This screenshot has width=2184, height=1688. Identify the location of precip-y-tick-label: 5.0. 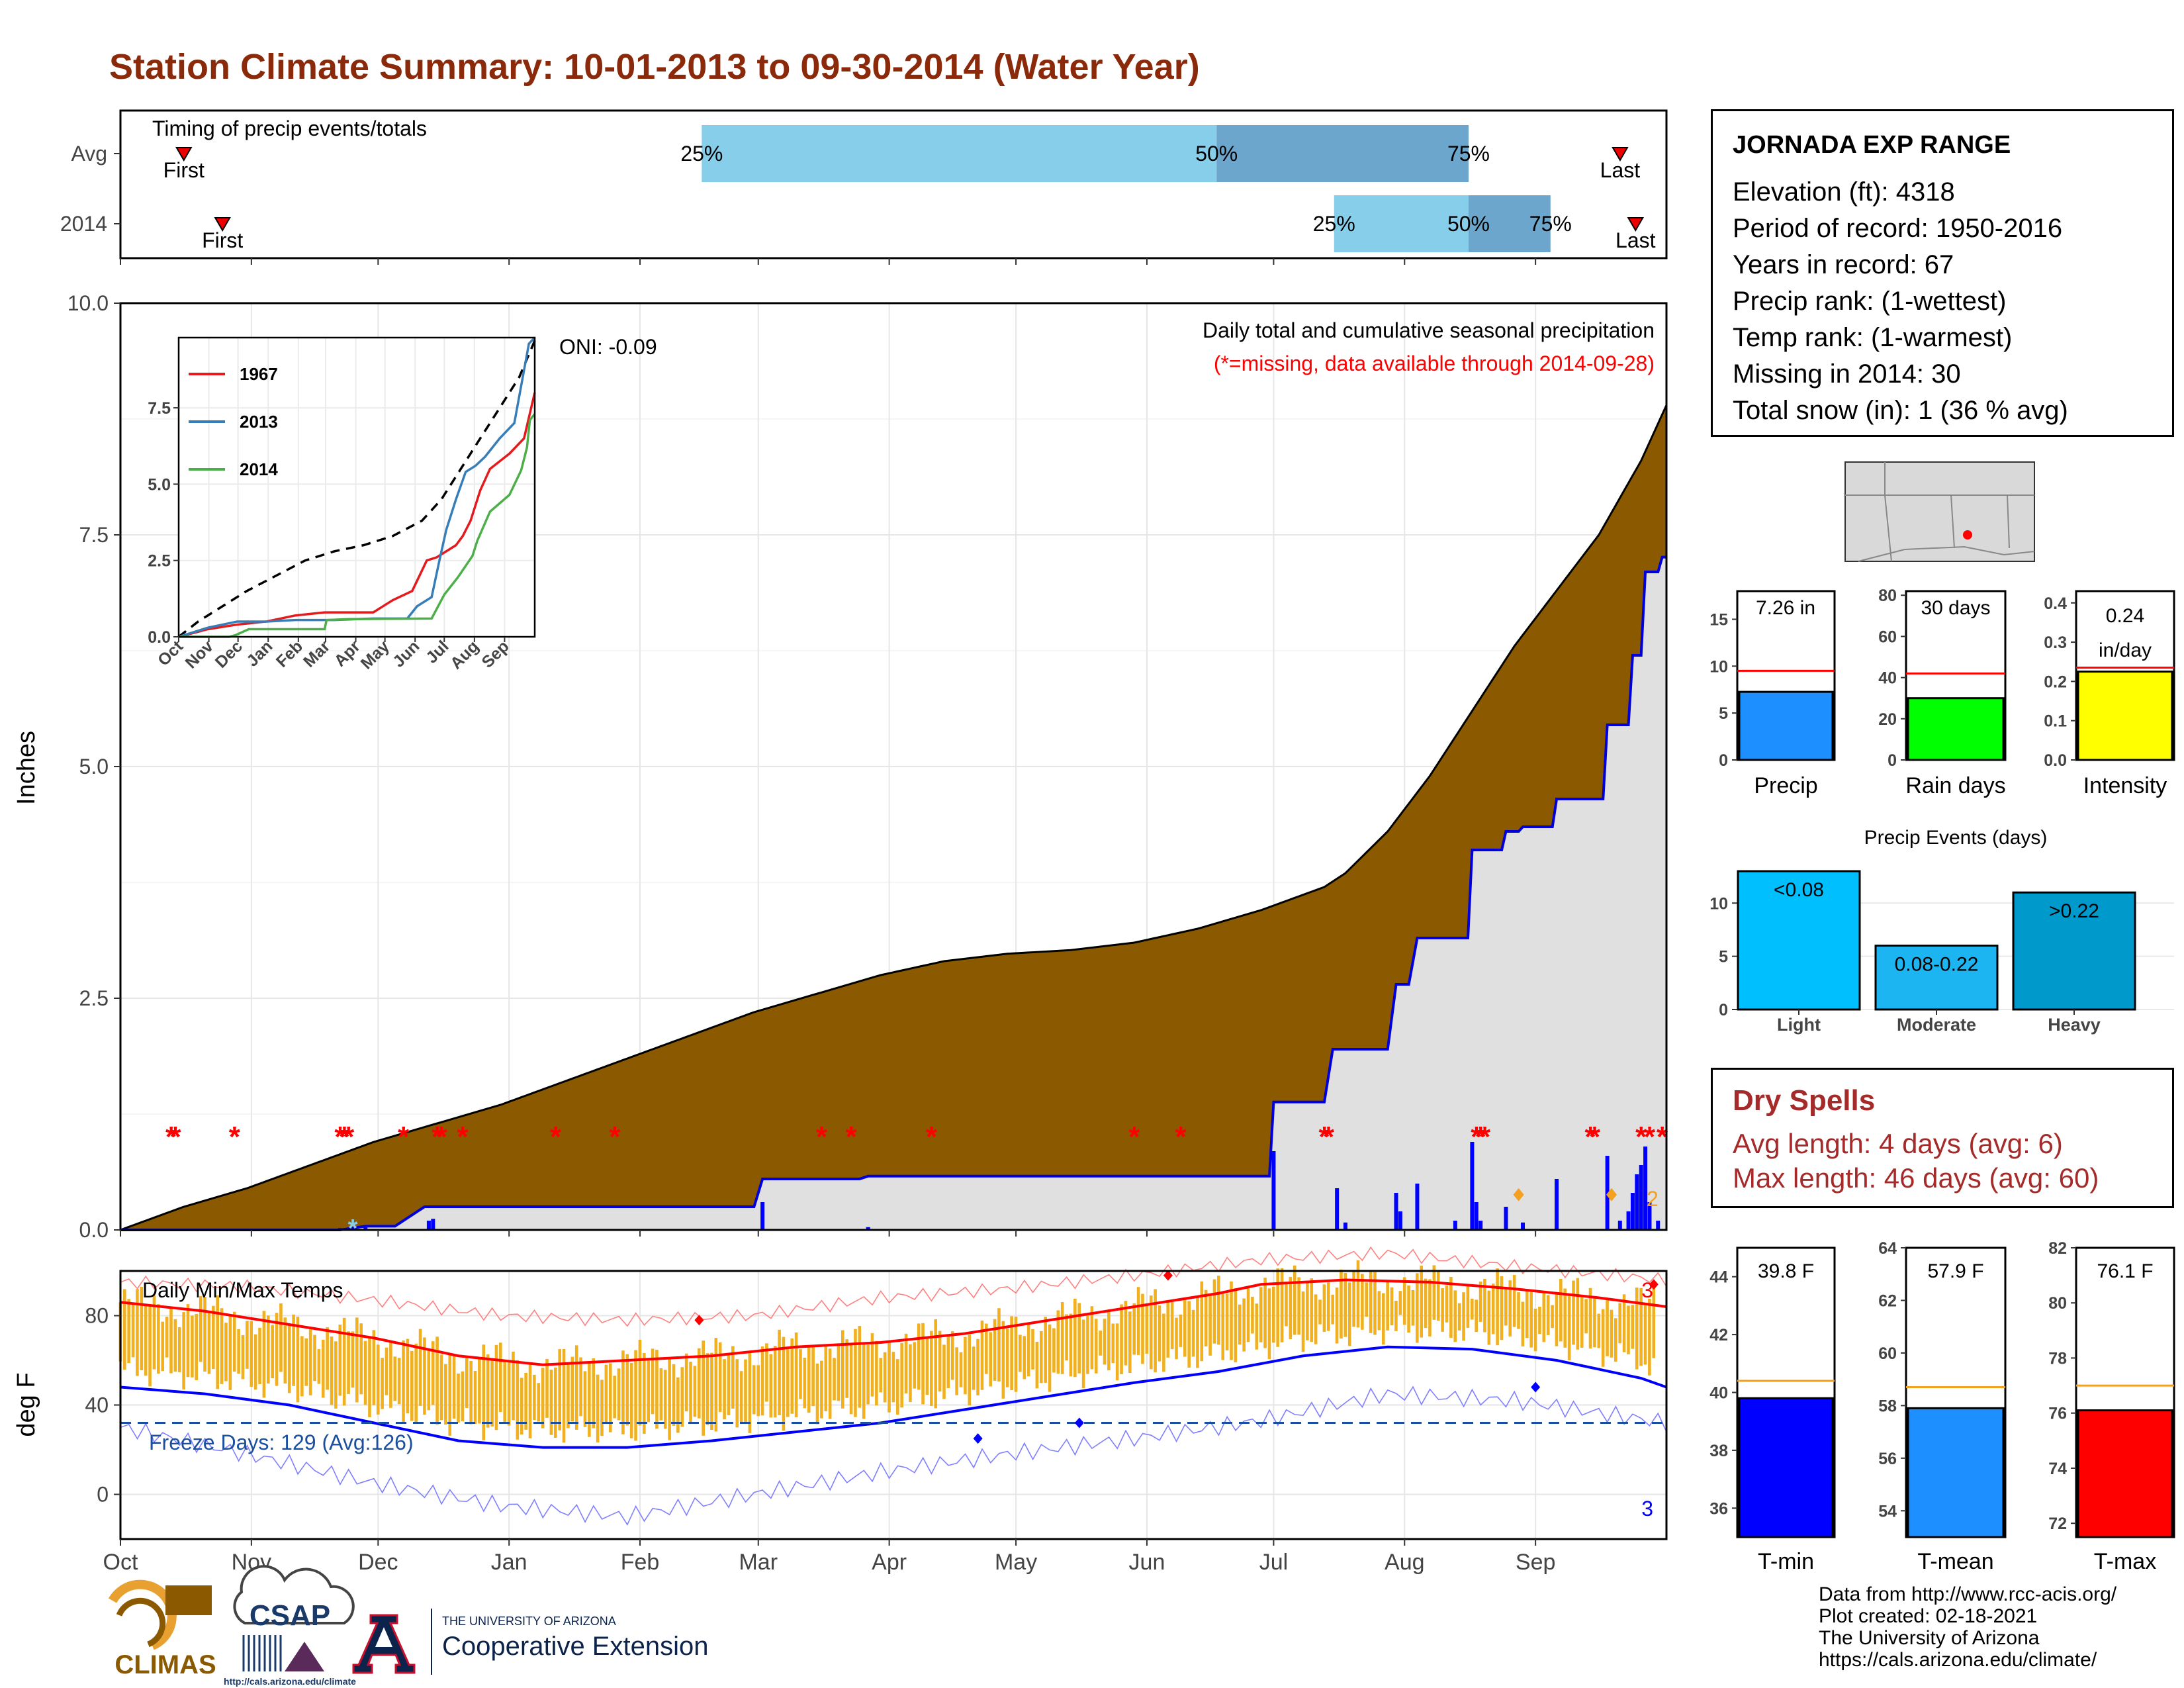
(94, 766).